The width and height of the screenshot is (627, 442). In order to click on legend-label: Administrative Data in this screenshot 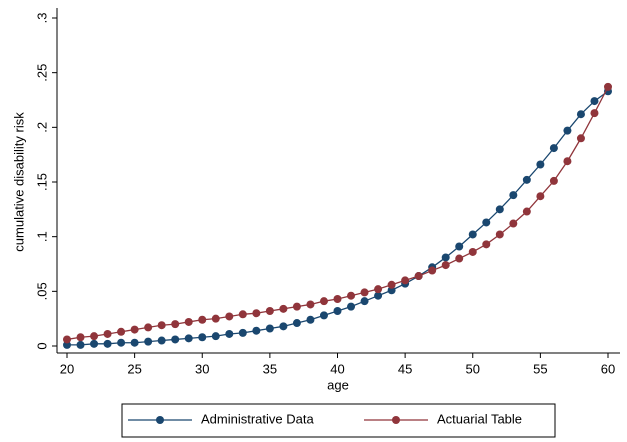, I will do `click(257, 418)`.